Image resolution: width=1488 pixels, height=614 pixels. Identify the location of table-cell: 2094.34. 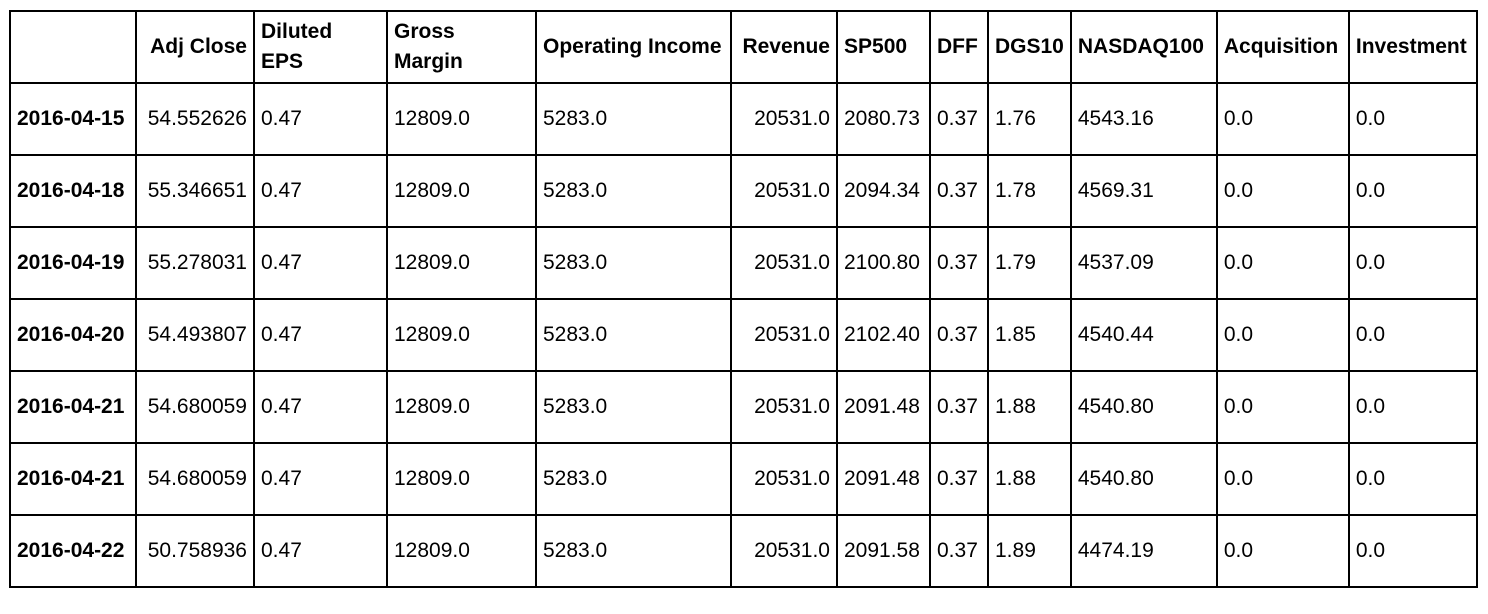
(883, 191).